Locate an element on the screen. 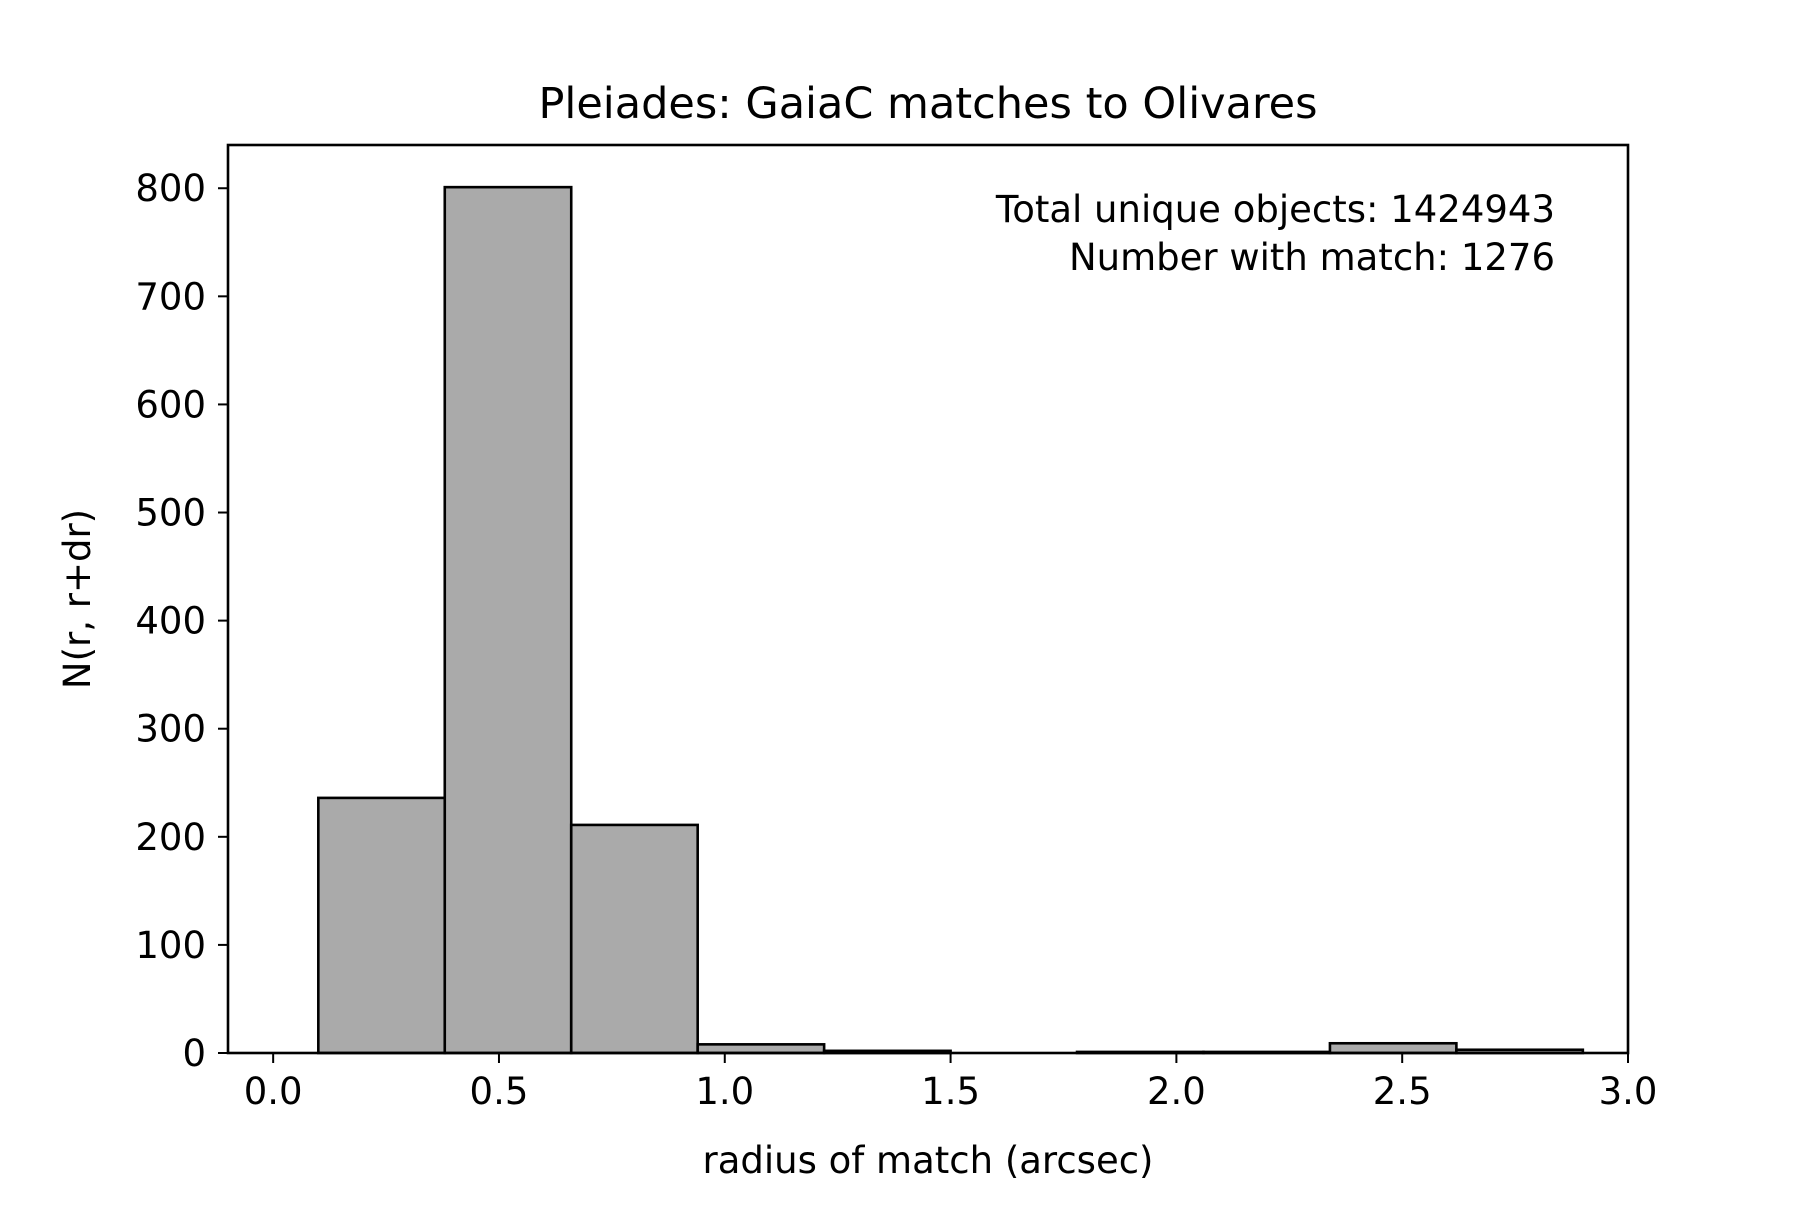 The width and height of the screenshot is (1800, 1205). y-tick-label: 100 is located at coordinates (170, 945).